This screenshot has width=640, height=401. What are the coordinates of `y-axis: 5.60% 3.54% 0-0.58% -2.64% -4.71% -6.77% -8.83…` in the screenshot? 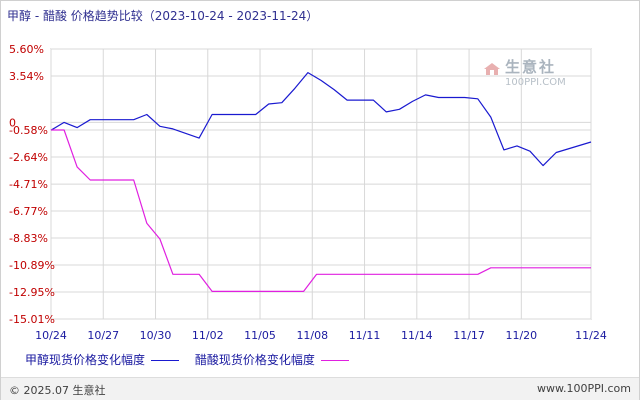 It's located at (32, 184).